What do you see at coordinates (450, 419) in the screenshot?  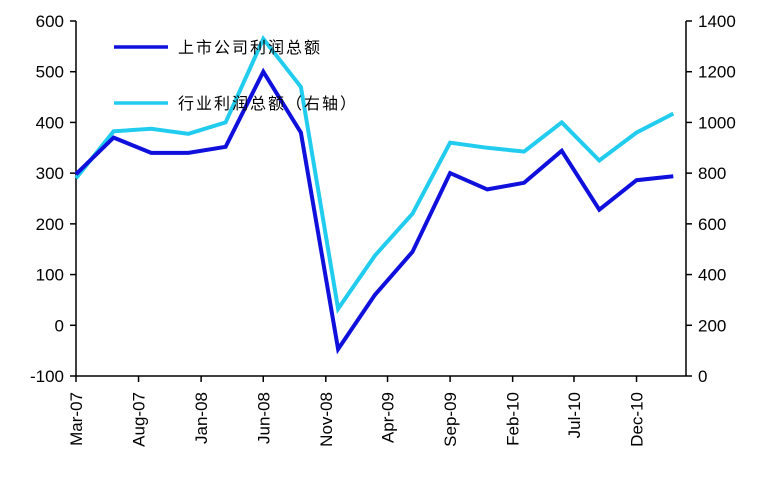 I see `x-tick-label: Sep-09` at bounding box center [450, 419].